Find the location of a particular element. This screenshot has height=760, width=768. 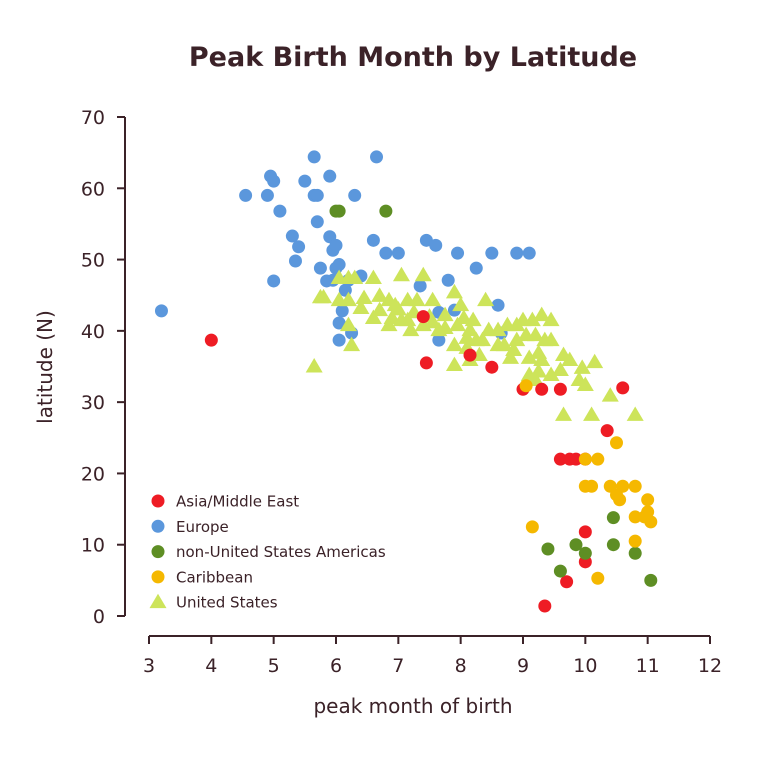

y-tick-label: 40 is located at coordinates (93, 332).